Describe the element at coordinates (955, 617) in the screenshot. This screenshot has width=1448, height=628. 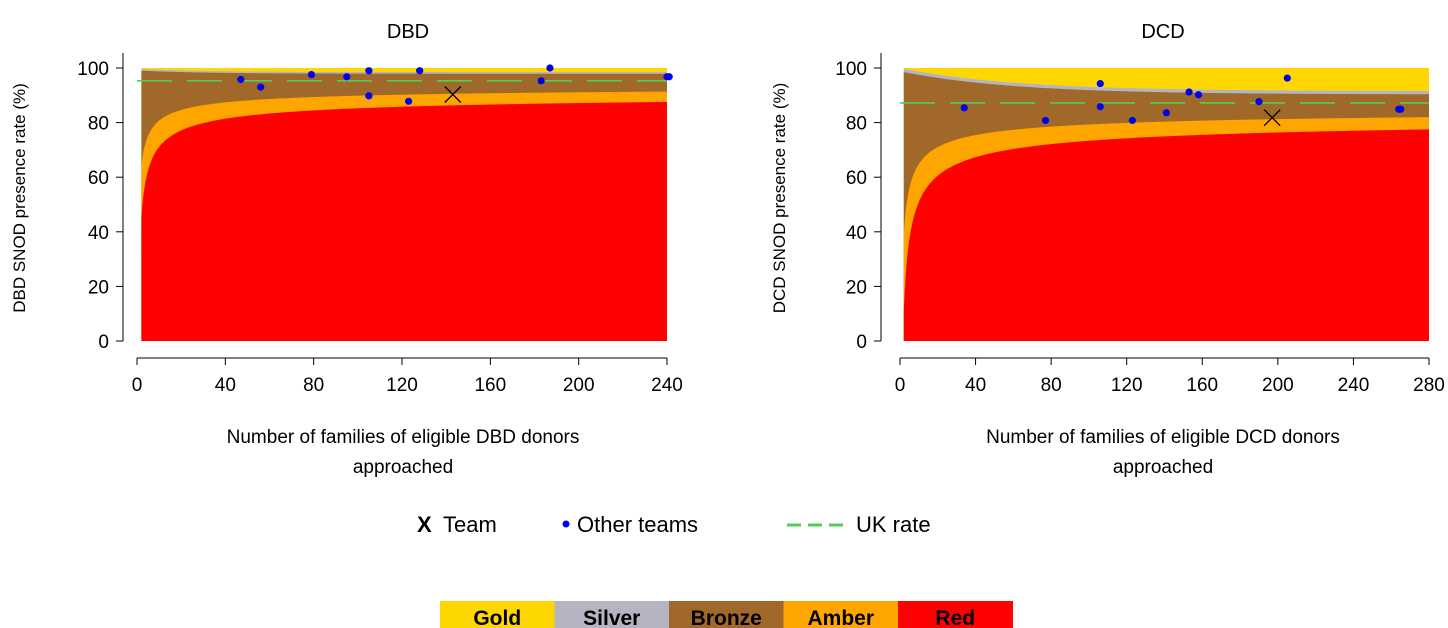
I see `band-key-label-red: Red` at that location.